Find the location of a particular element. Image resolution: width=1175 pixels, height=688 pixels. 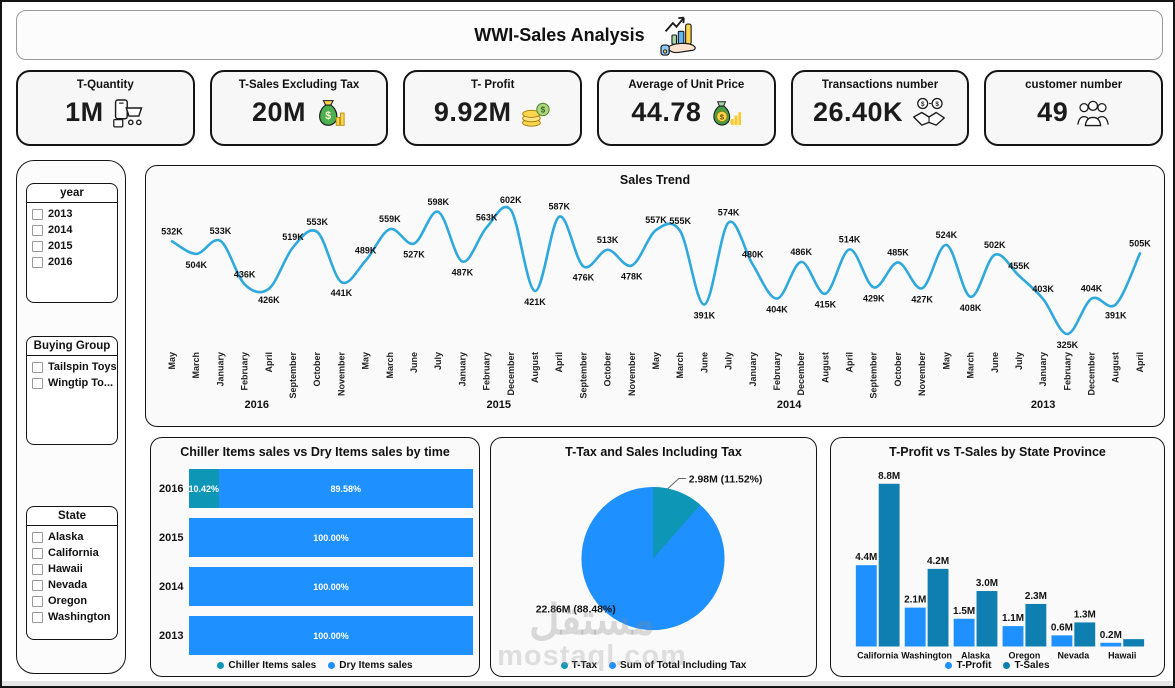

column-t-sales-california is located at coordinates (889, 565).